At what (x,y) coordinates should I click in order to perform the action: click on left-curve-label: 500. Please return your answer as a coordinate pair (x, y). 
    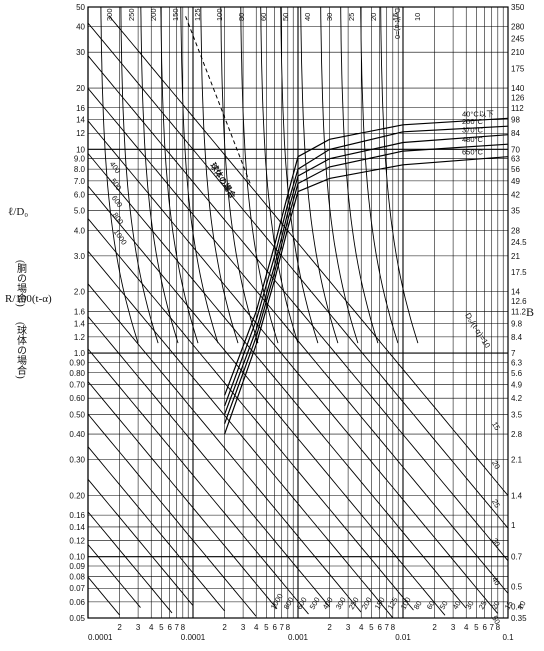
    Looking at the image, I should click on (116, 184).